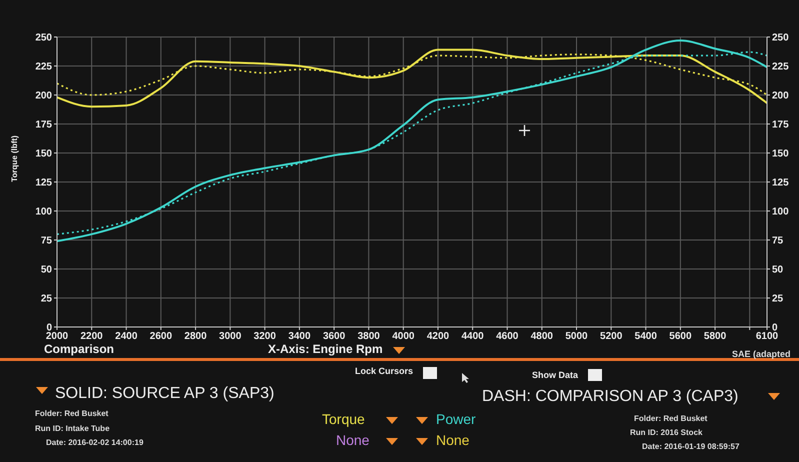 This screenshot has width=799, height=462. I want to click on text: Lock Cursors, so click(384, 371).